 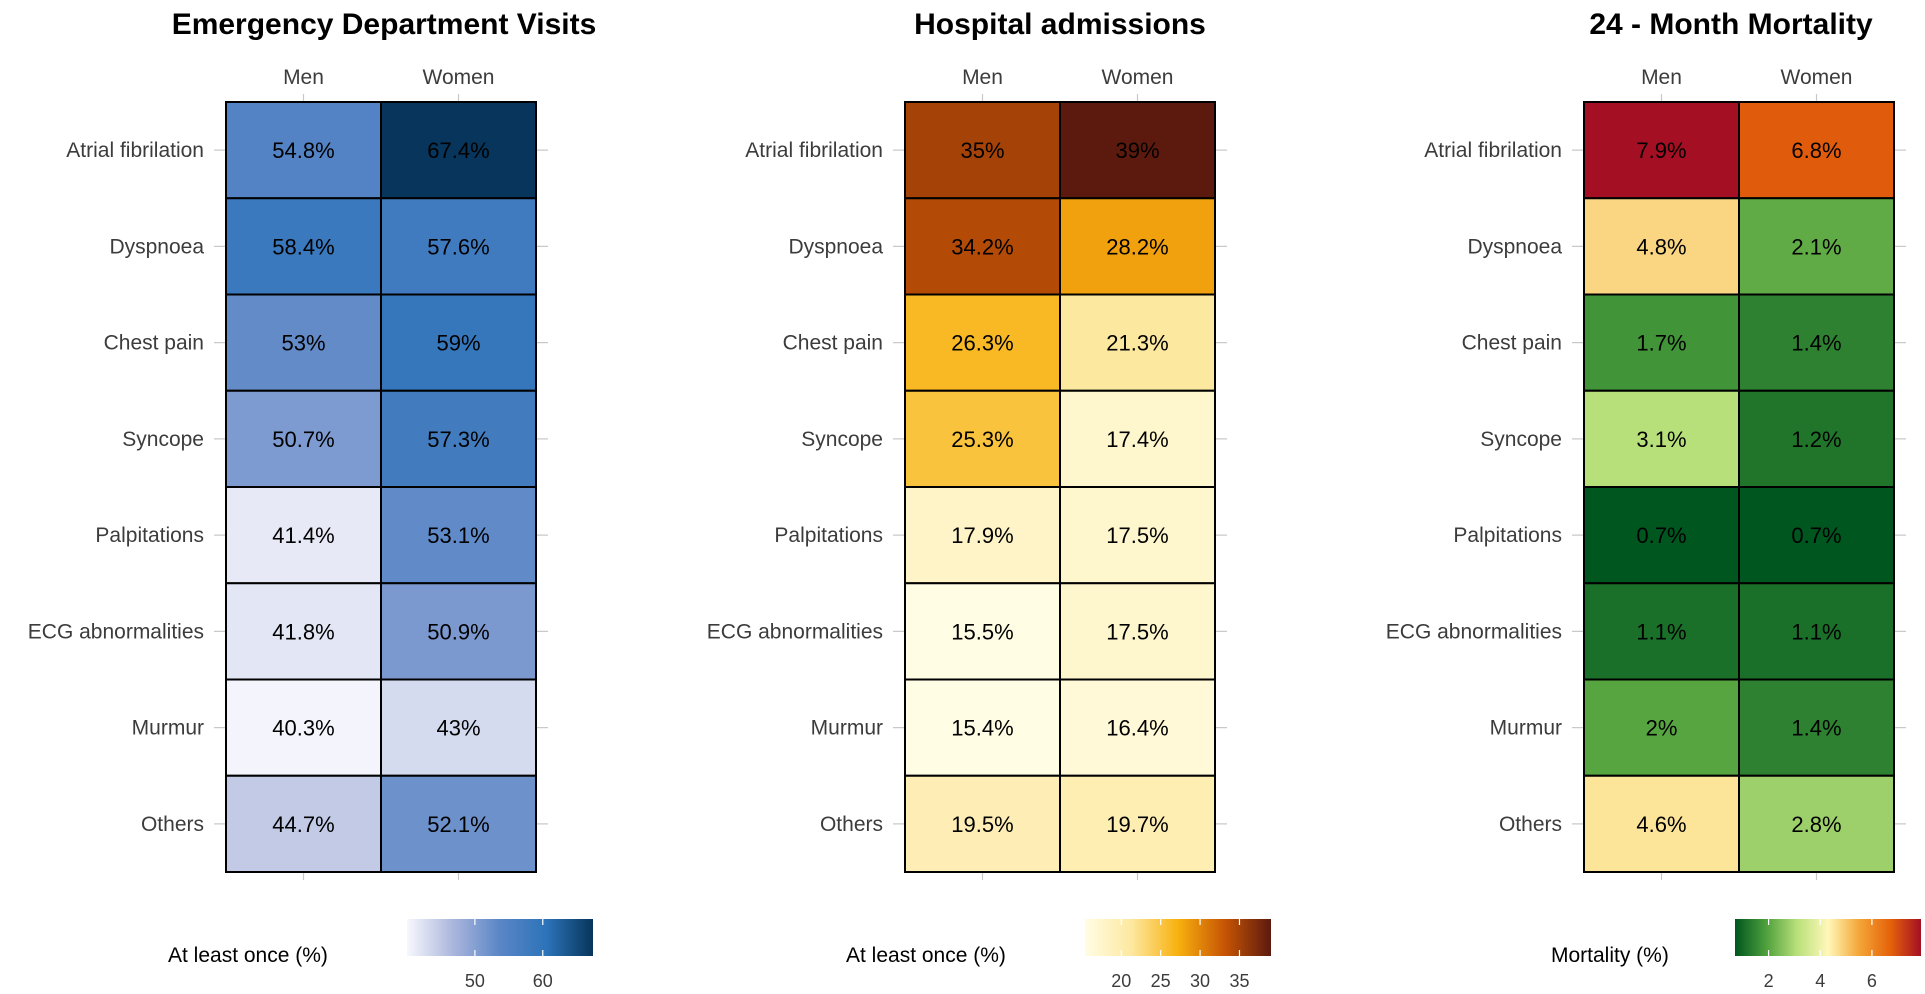 I want to click on legend-tick-label: 50, so click(x=475, y=981).